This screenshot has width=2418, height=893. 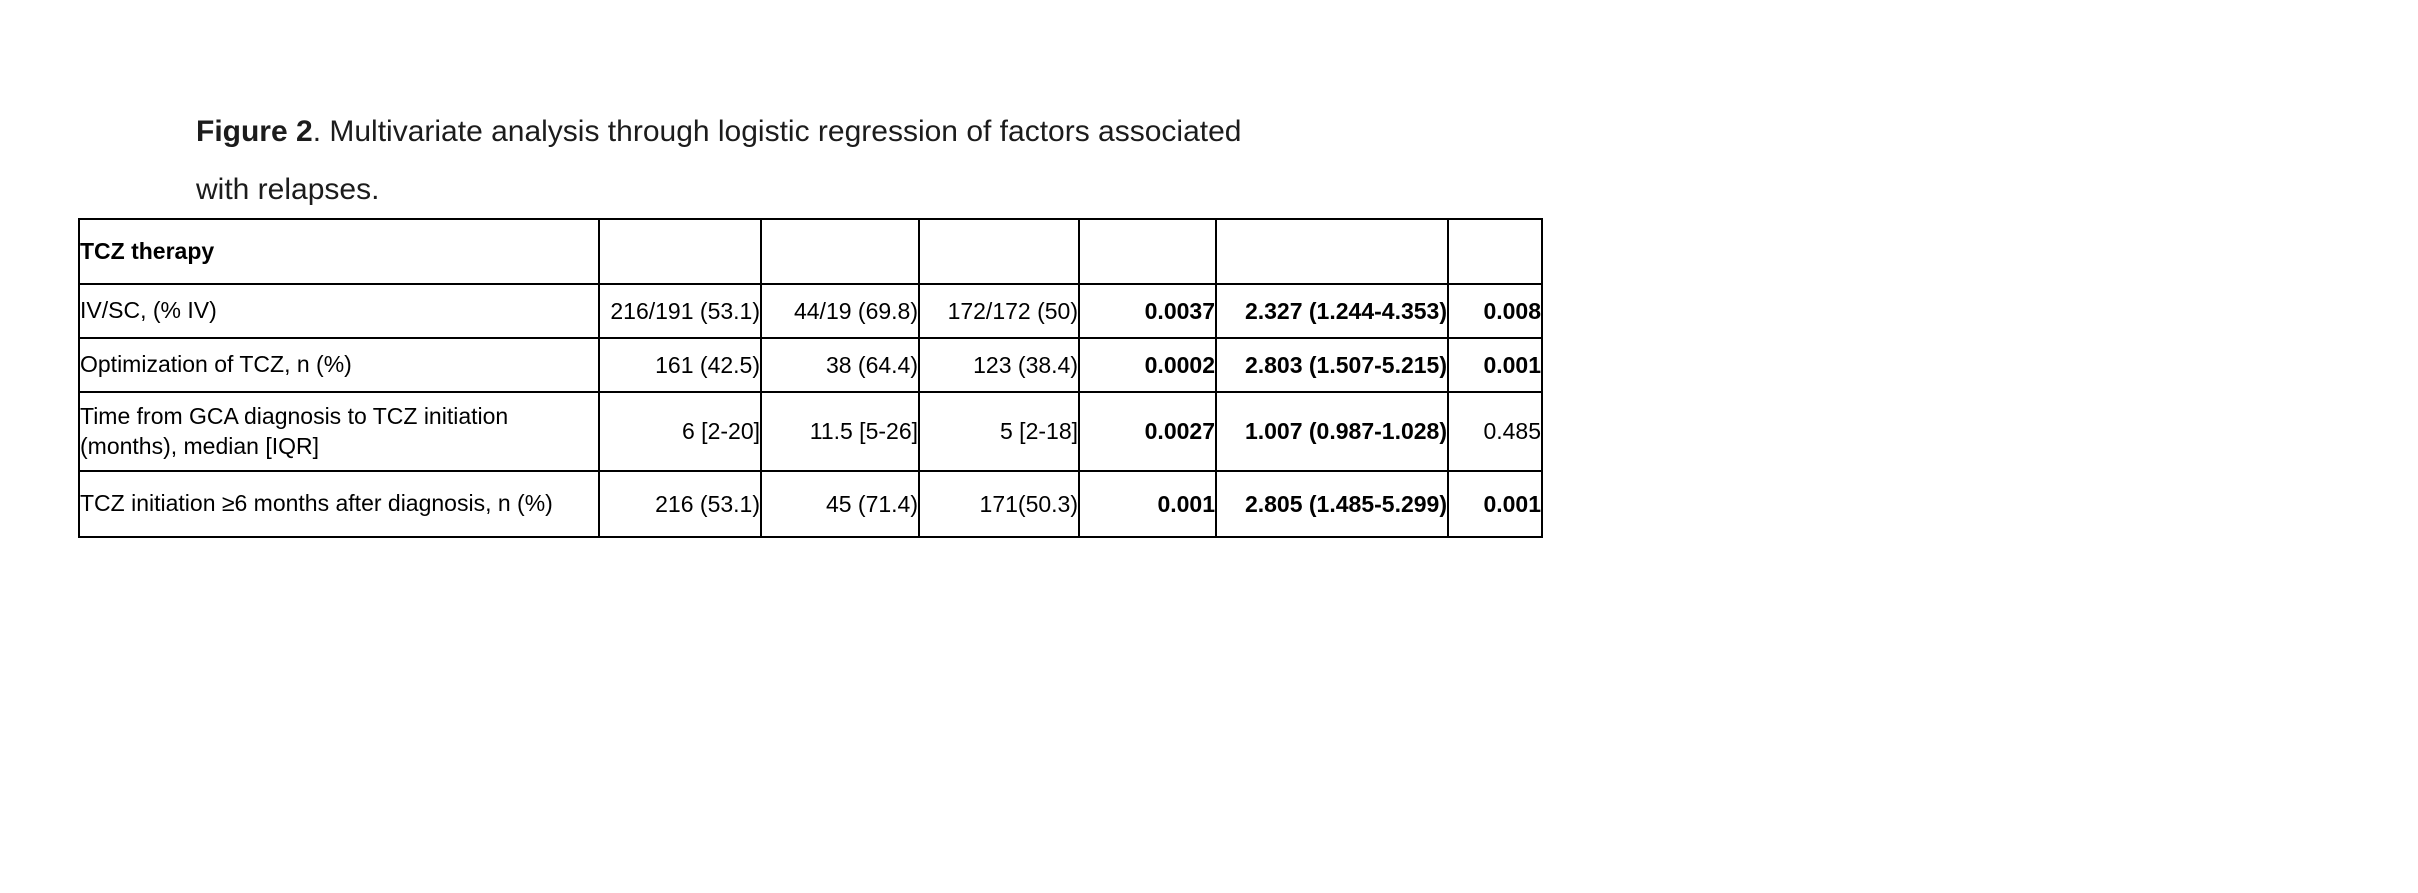 What do you see at coordinates (680, 504) in the screenshot?
I see `table-cell: 216 (53.1)` at bounding box center [680, 504].